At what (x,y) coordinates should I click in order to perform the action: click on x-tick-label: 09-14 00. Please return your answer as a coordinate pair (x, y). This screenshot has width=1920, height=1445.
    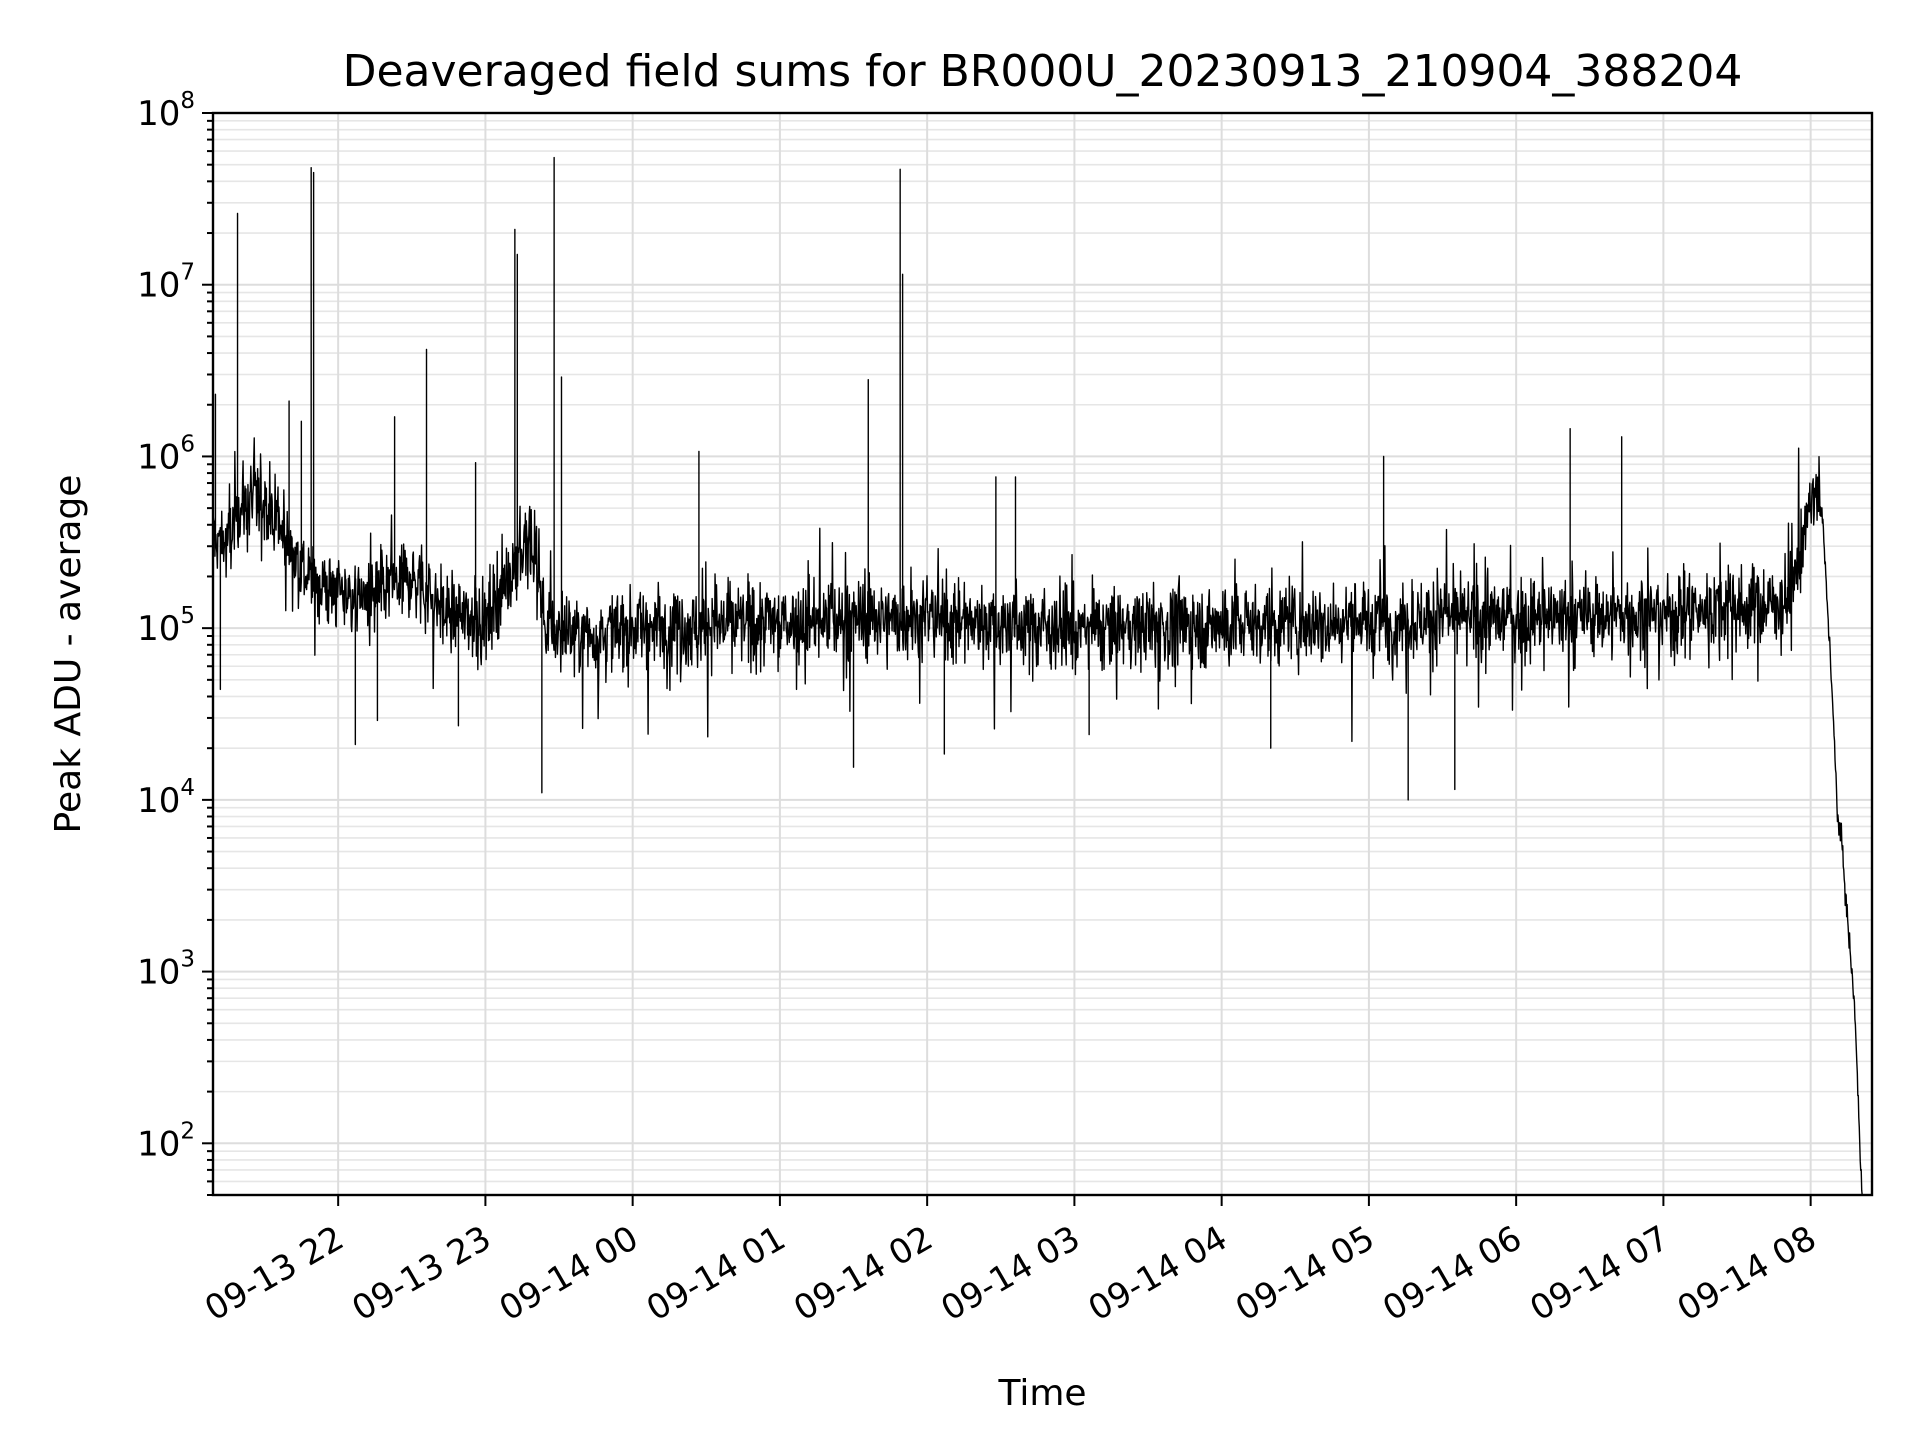
    Looking at the image, I should click on (569, 1273).